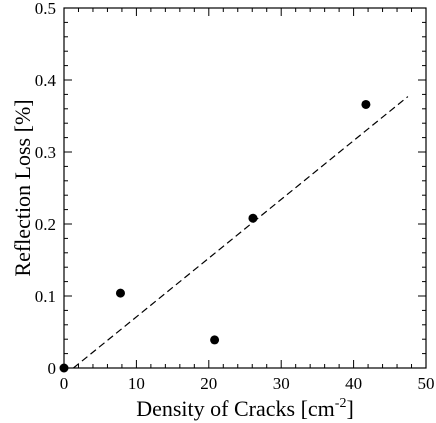 The height and width of the screenshot is (423, 436). Describe the element at coordinates (136, 383) in the screenshot. I see `x-tick-label: 10` at that location.